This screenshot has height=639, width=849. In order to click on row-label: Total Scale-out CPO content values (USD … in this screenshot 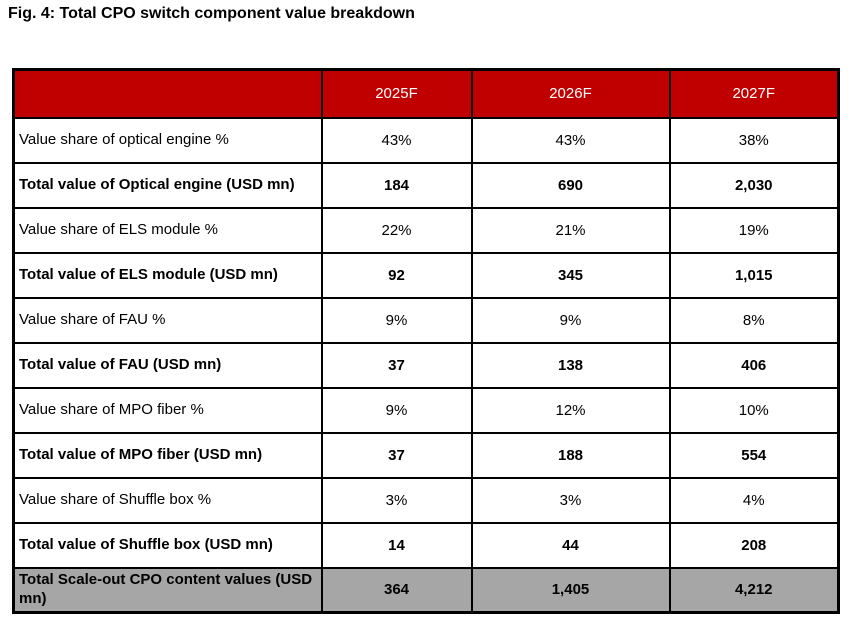, I will do `click(167, 590)`.